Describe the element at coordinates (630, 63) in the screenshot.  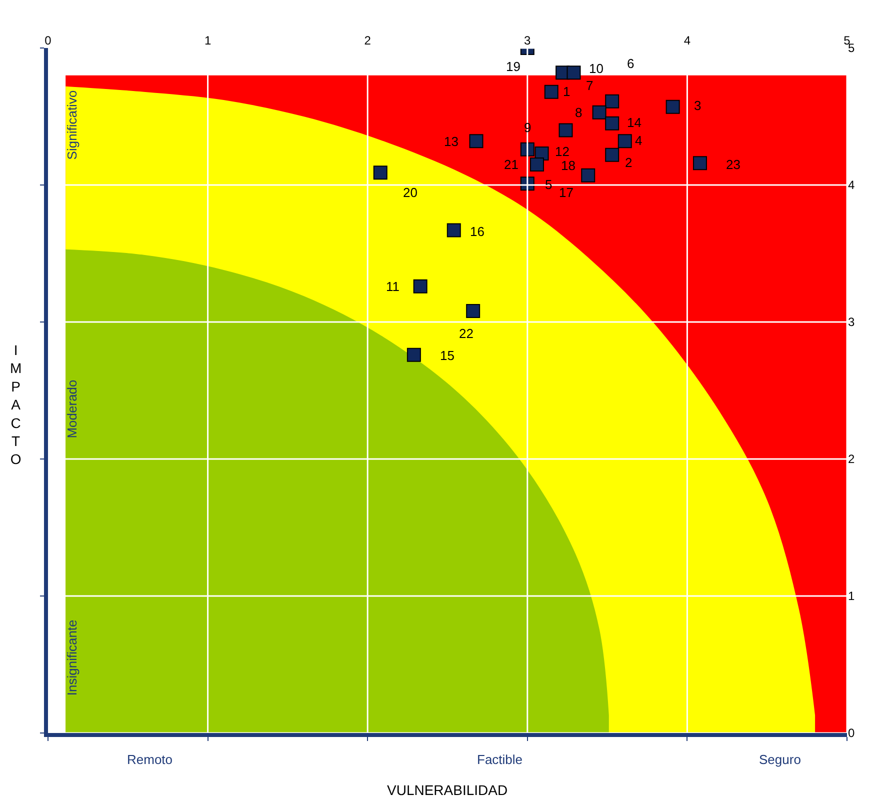
I see `annotation: 6` at that location.